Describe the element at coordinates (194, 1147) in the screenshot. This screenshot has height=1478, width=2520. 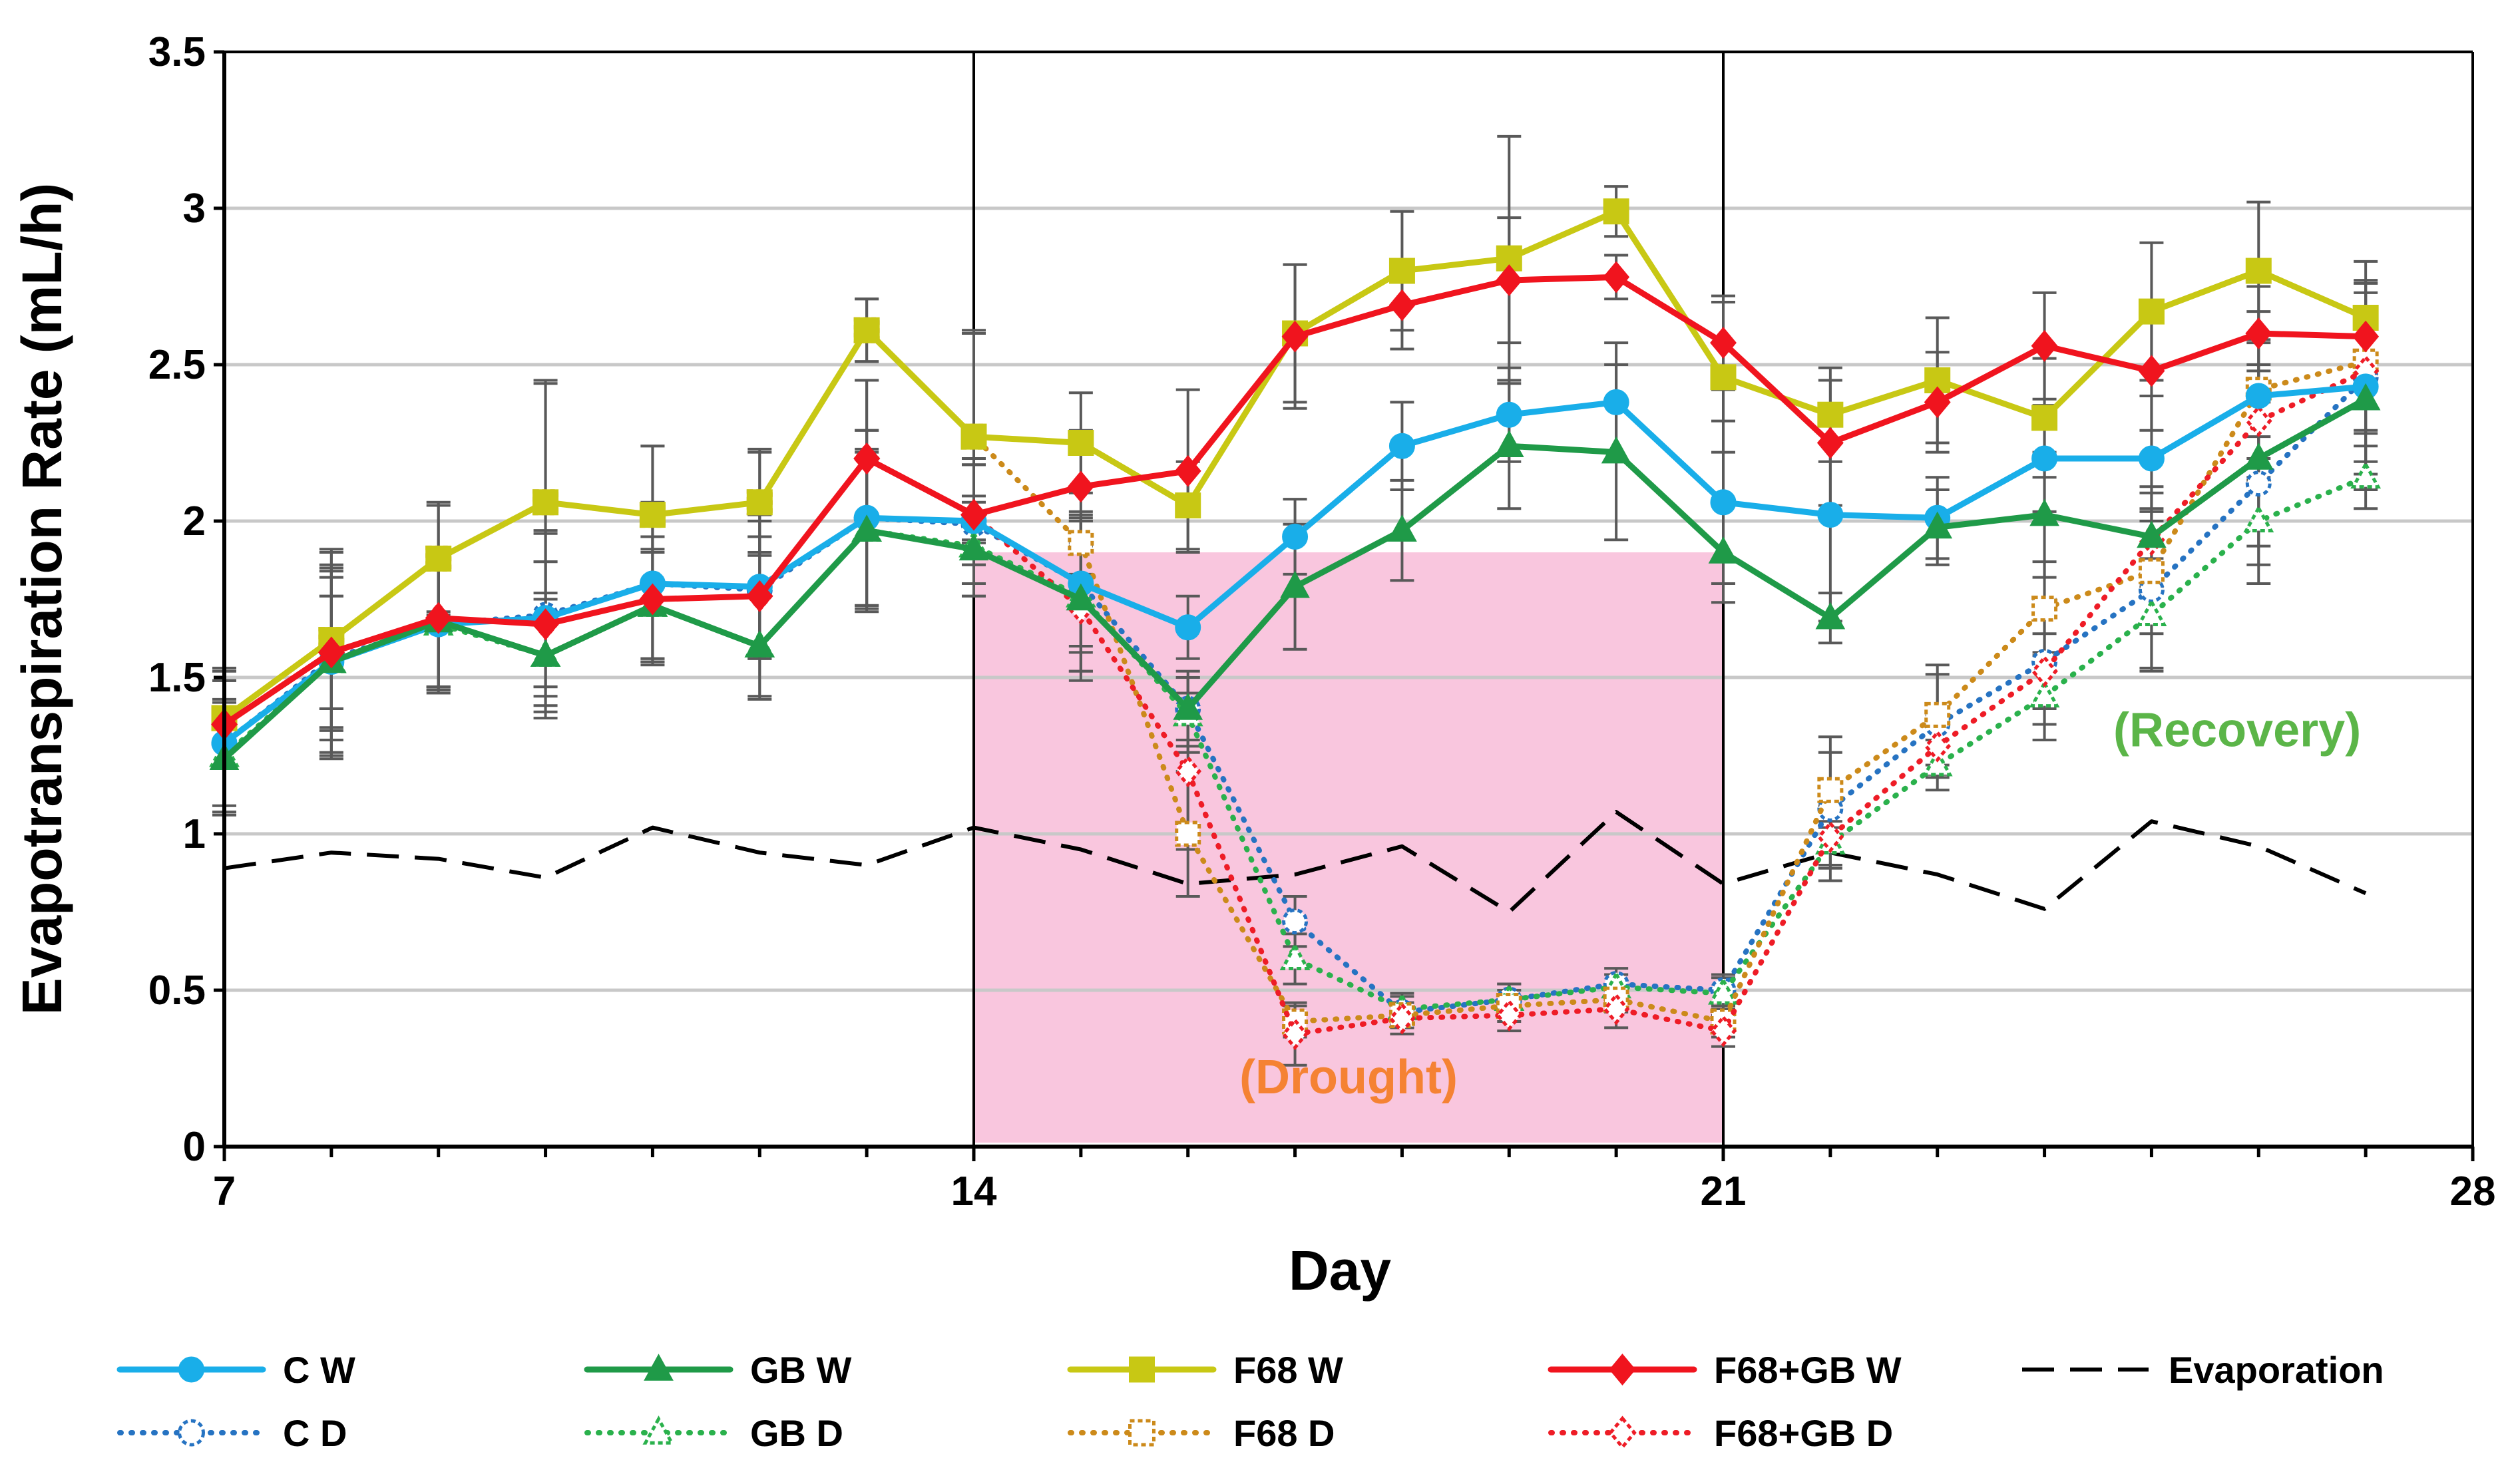
I see `y-tick-label: 0` at that location.